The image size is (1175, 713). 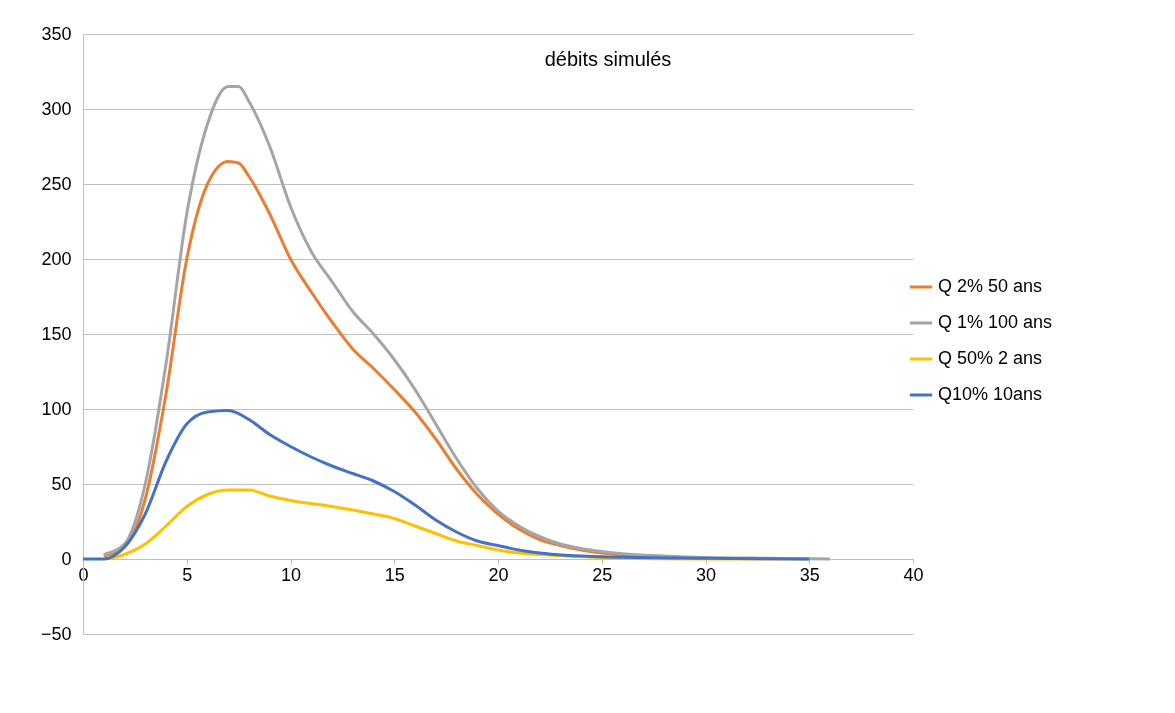 I want to click on x-tick-label: 35, so click(x=809, y=574).